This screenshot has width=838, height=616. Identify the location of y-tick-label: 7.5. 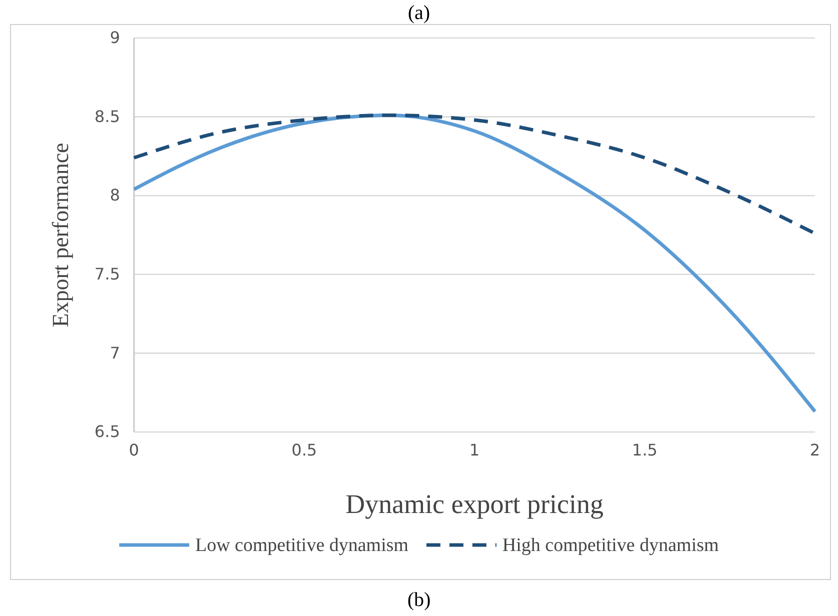
(107, 274).